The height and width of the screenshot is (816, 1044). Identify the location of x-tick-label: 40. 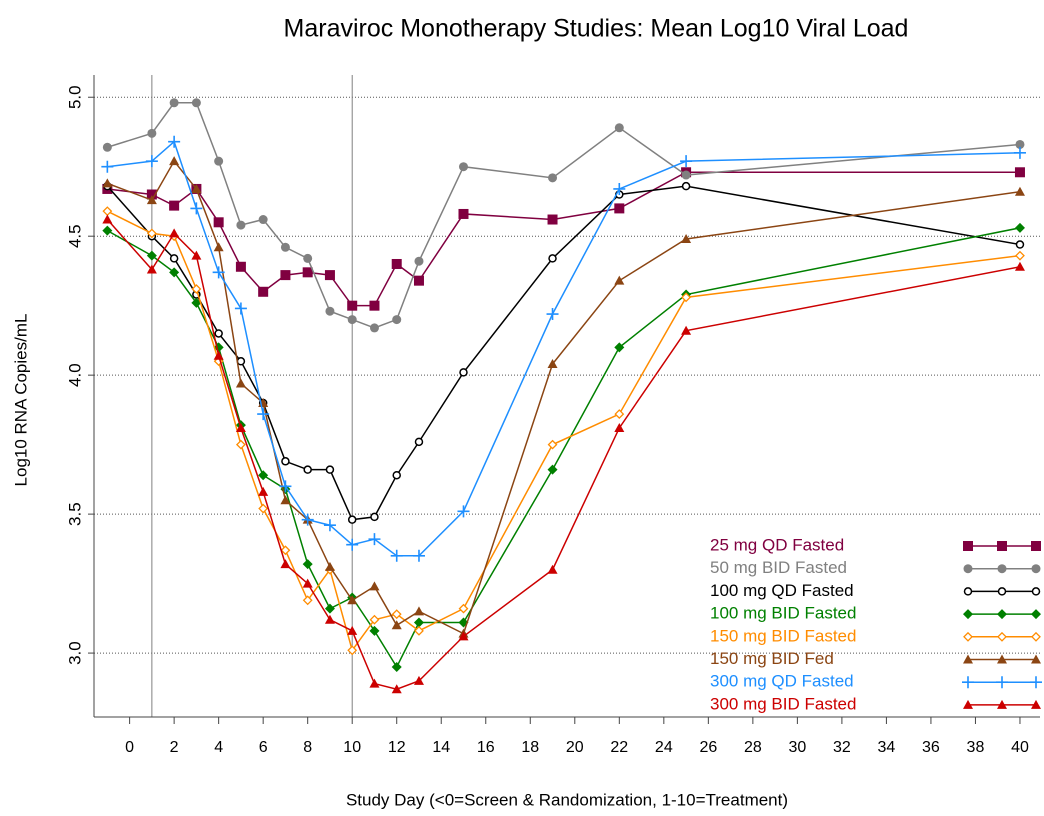
(1020, 747).